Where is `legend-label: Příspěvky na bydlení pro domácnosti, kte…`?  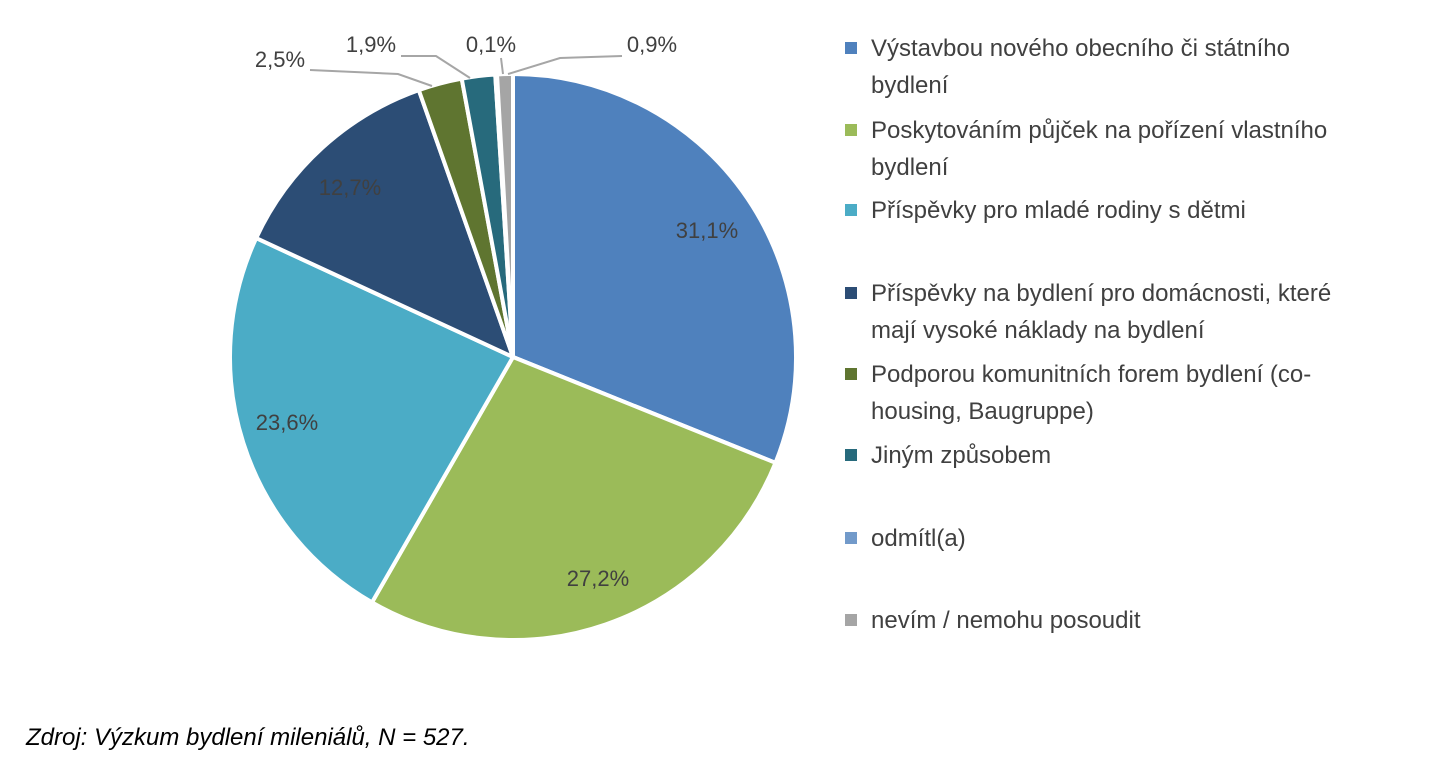 legend-label: Příspěvky na bydlení pro domácnosti, kte… is located at coordinates (1101, 293).